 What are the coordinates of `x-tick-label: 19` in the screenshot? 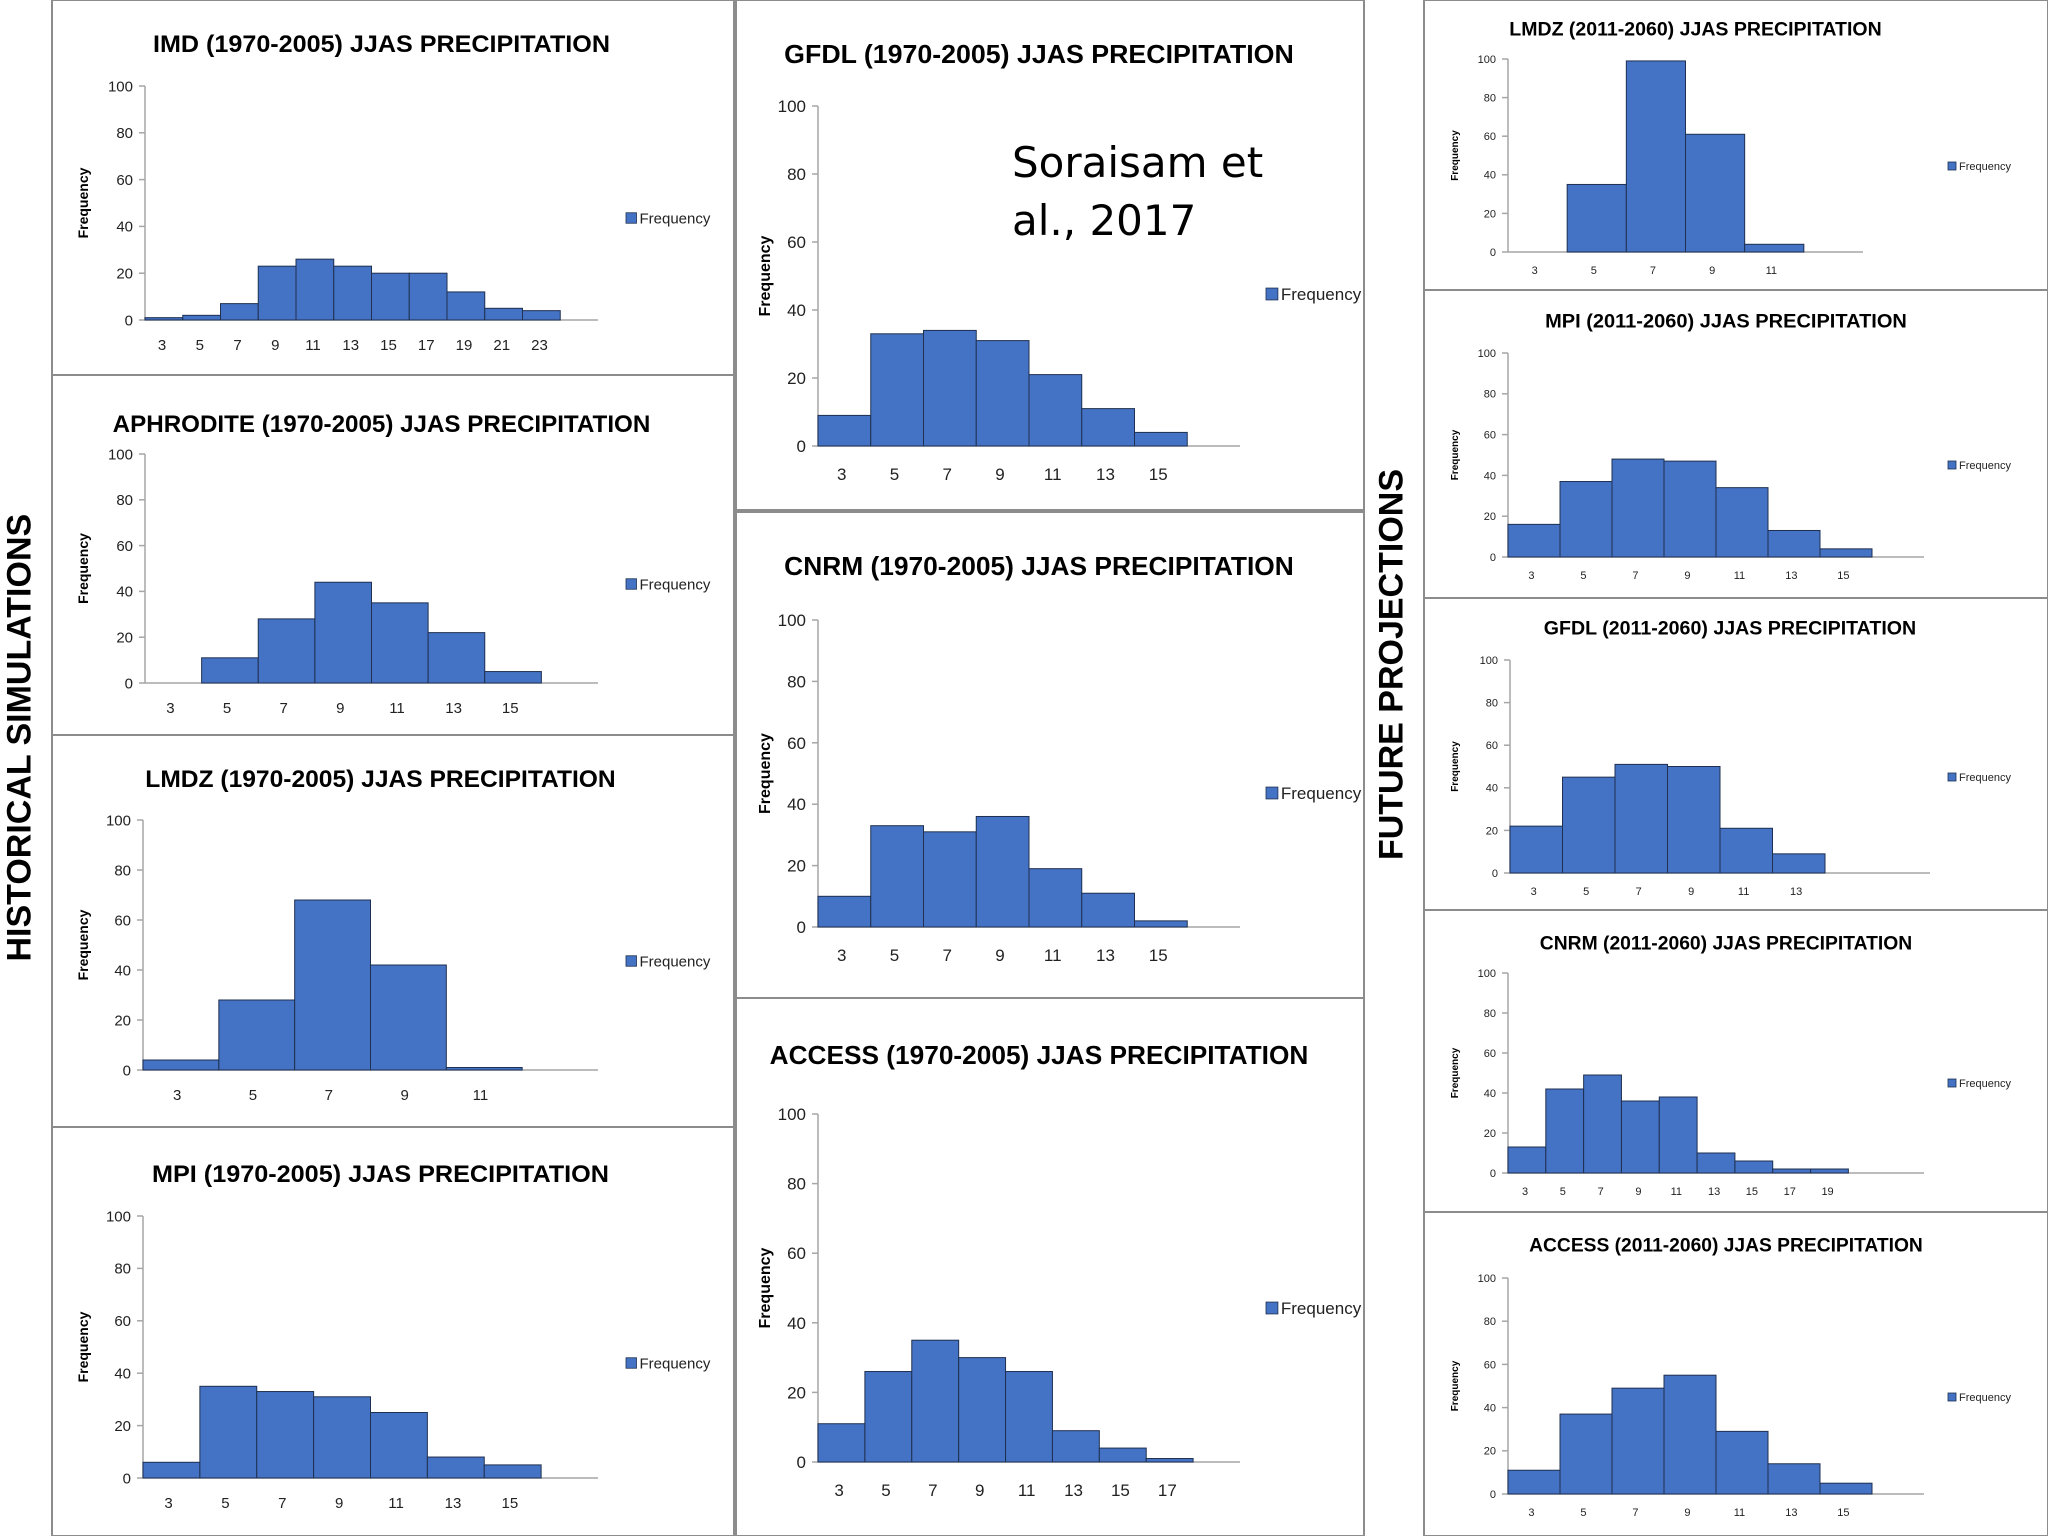 It's located at (464, 345).